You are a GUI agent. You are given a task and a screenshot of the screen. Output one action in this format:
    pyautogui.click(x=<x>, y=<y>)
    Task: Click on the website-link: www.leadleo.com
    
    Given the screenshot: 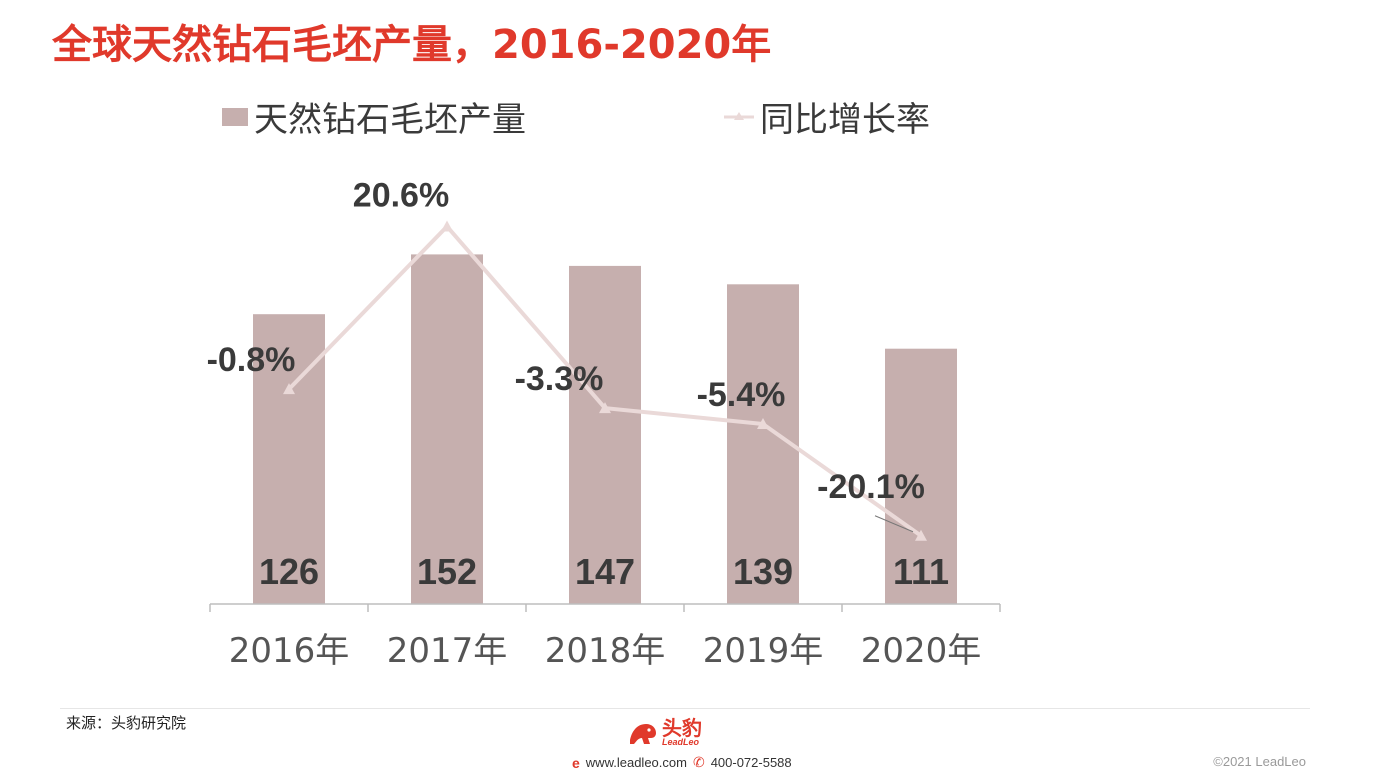 What is the action you would take?
    pyautogui.click(x=636, y=762)
    